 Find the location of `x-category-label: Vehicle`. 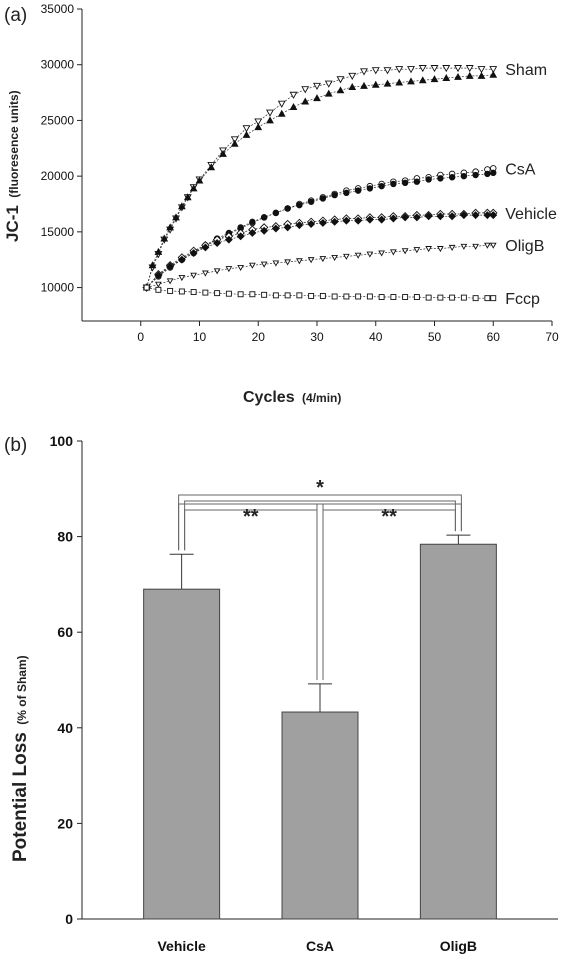

x-category-label: Vehicle is located at coordinates (181, 946).